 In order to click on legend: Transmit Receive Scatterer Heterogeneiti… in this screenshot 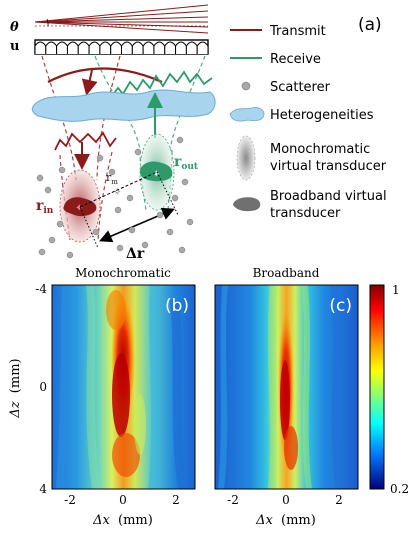, I will do `click(310, 122)`.